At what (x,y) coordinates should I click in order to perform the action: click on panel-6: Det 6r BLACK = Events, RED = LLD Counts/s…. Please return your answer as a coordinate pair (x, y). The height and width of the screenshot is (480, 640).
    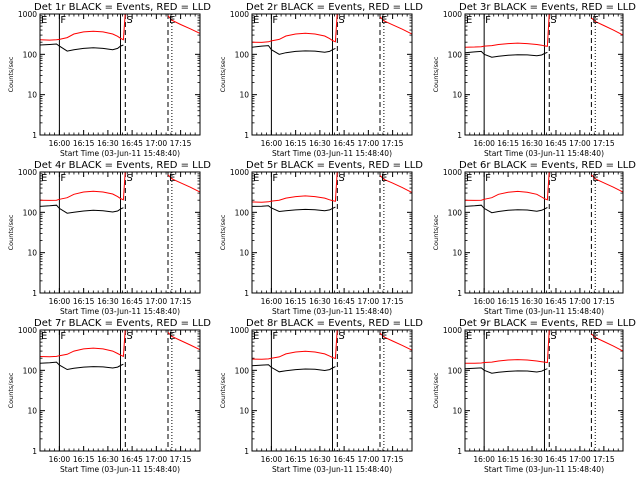
    Looking at the image, I should click on (534, 238).